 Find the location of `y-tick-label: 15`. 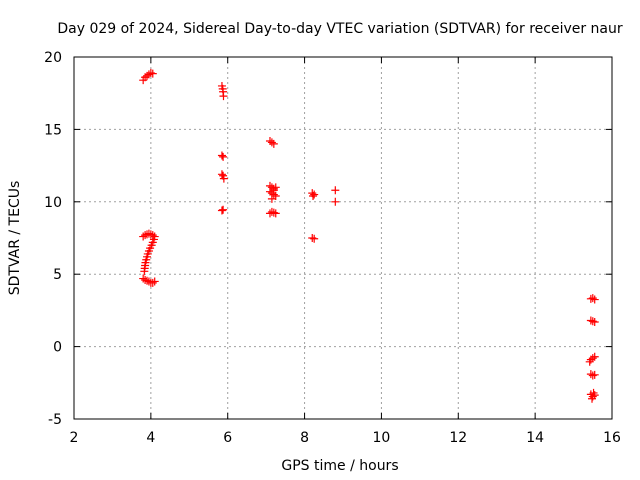

y-tick-label: 15 is located at coordinates (53, 130).